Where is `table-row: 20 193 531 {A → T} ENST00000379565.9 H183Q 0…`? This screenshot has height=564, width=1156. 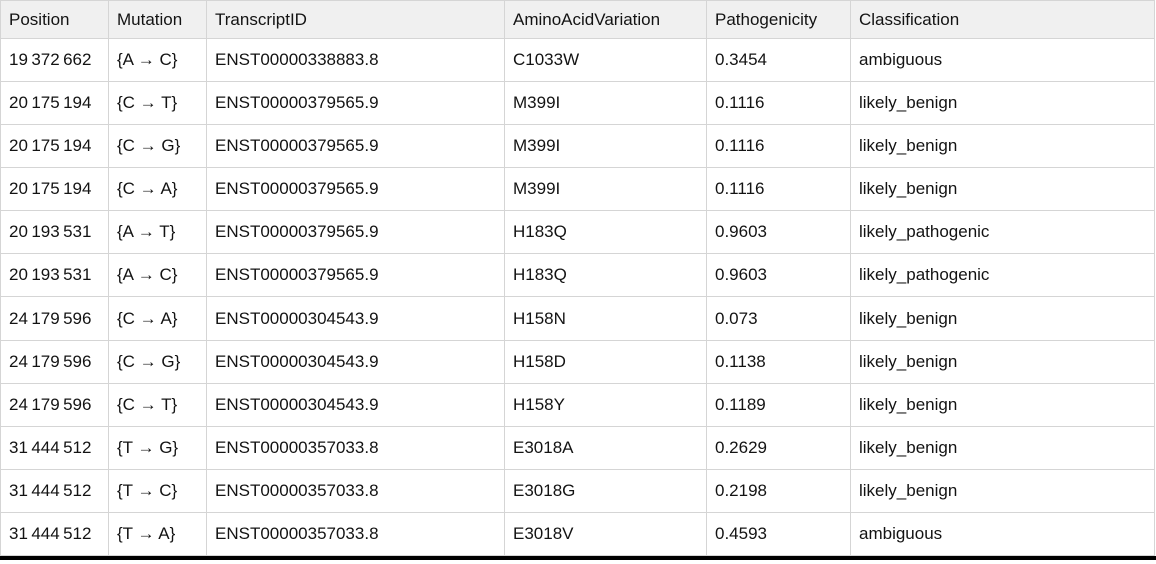 table-row: 20 193 531 {A → T} ENST00000379565.9 H183Q 0… is located at coordinates (577, 232).